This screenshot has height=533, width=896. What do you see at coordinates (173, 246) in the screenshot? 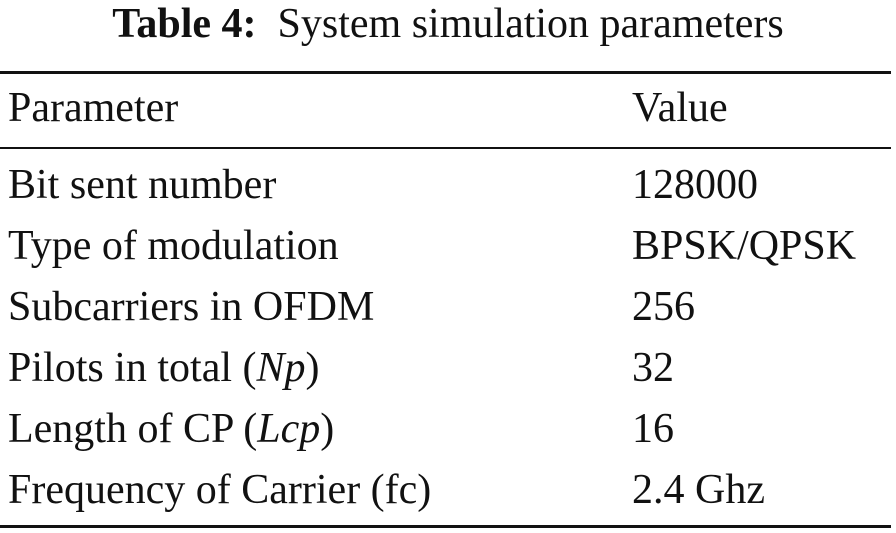
I see `row-parameter: Type of modulation` at bounding box center [173, 246].